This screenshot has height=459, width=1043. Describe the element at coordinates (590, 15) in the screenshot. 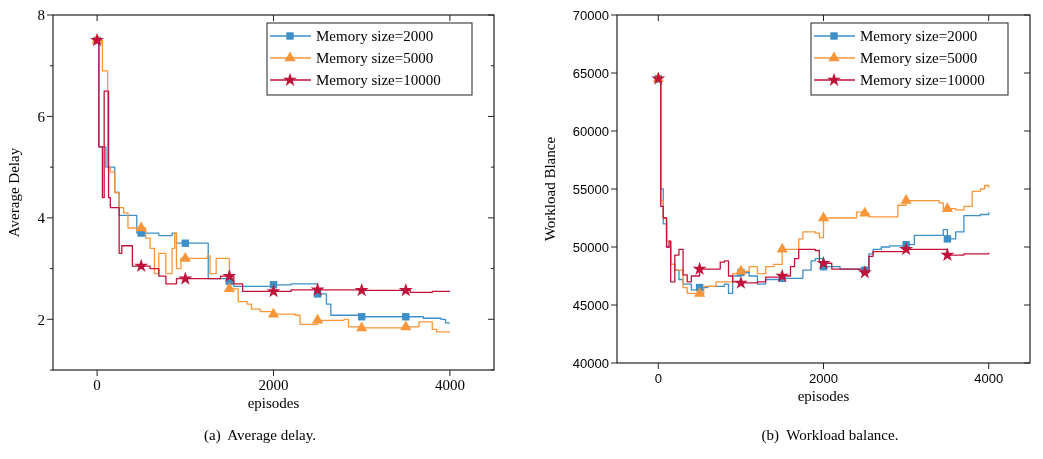

I see `y-tick-label: 70000` at that location.